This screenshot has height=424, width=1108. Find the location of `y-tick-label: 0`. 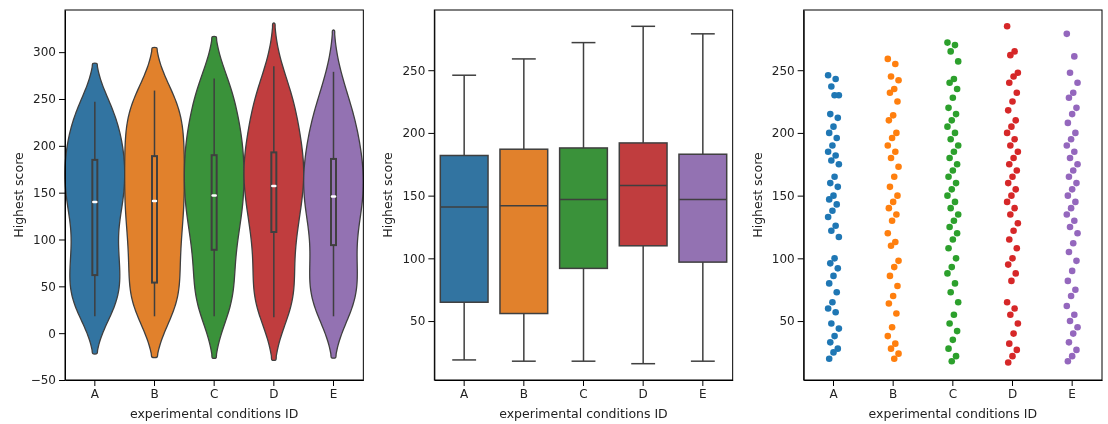

y-tick-label: 0 is located at coordinates (52, 333).